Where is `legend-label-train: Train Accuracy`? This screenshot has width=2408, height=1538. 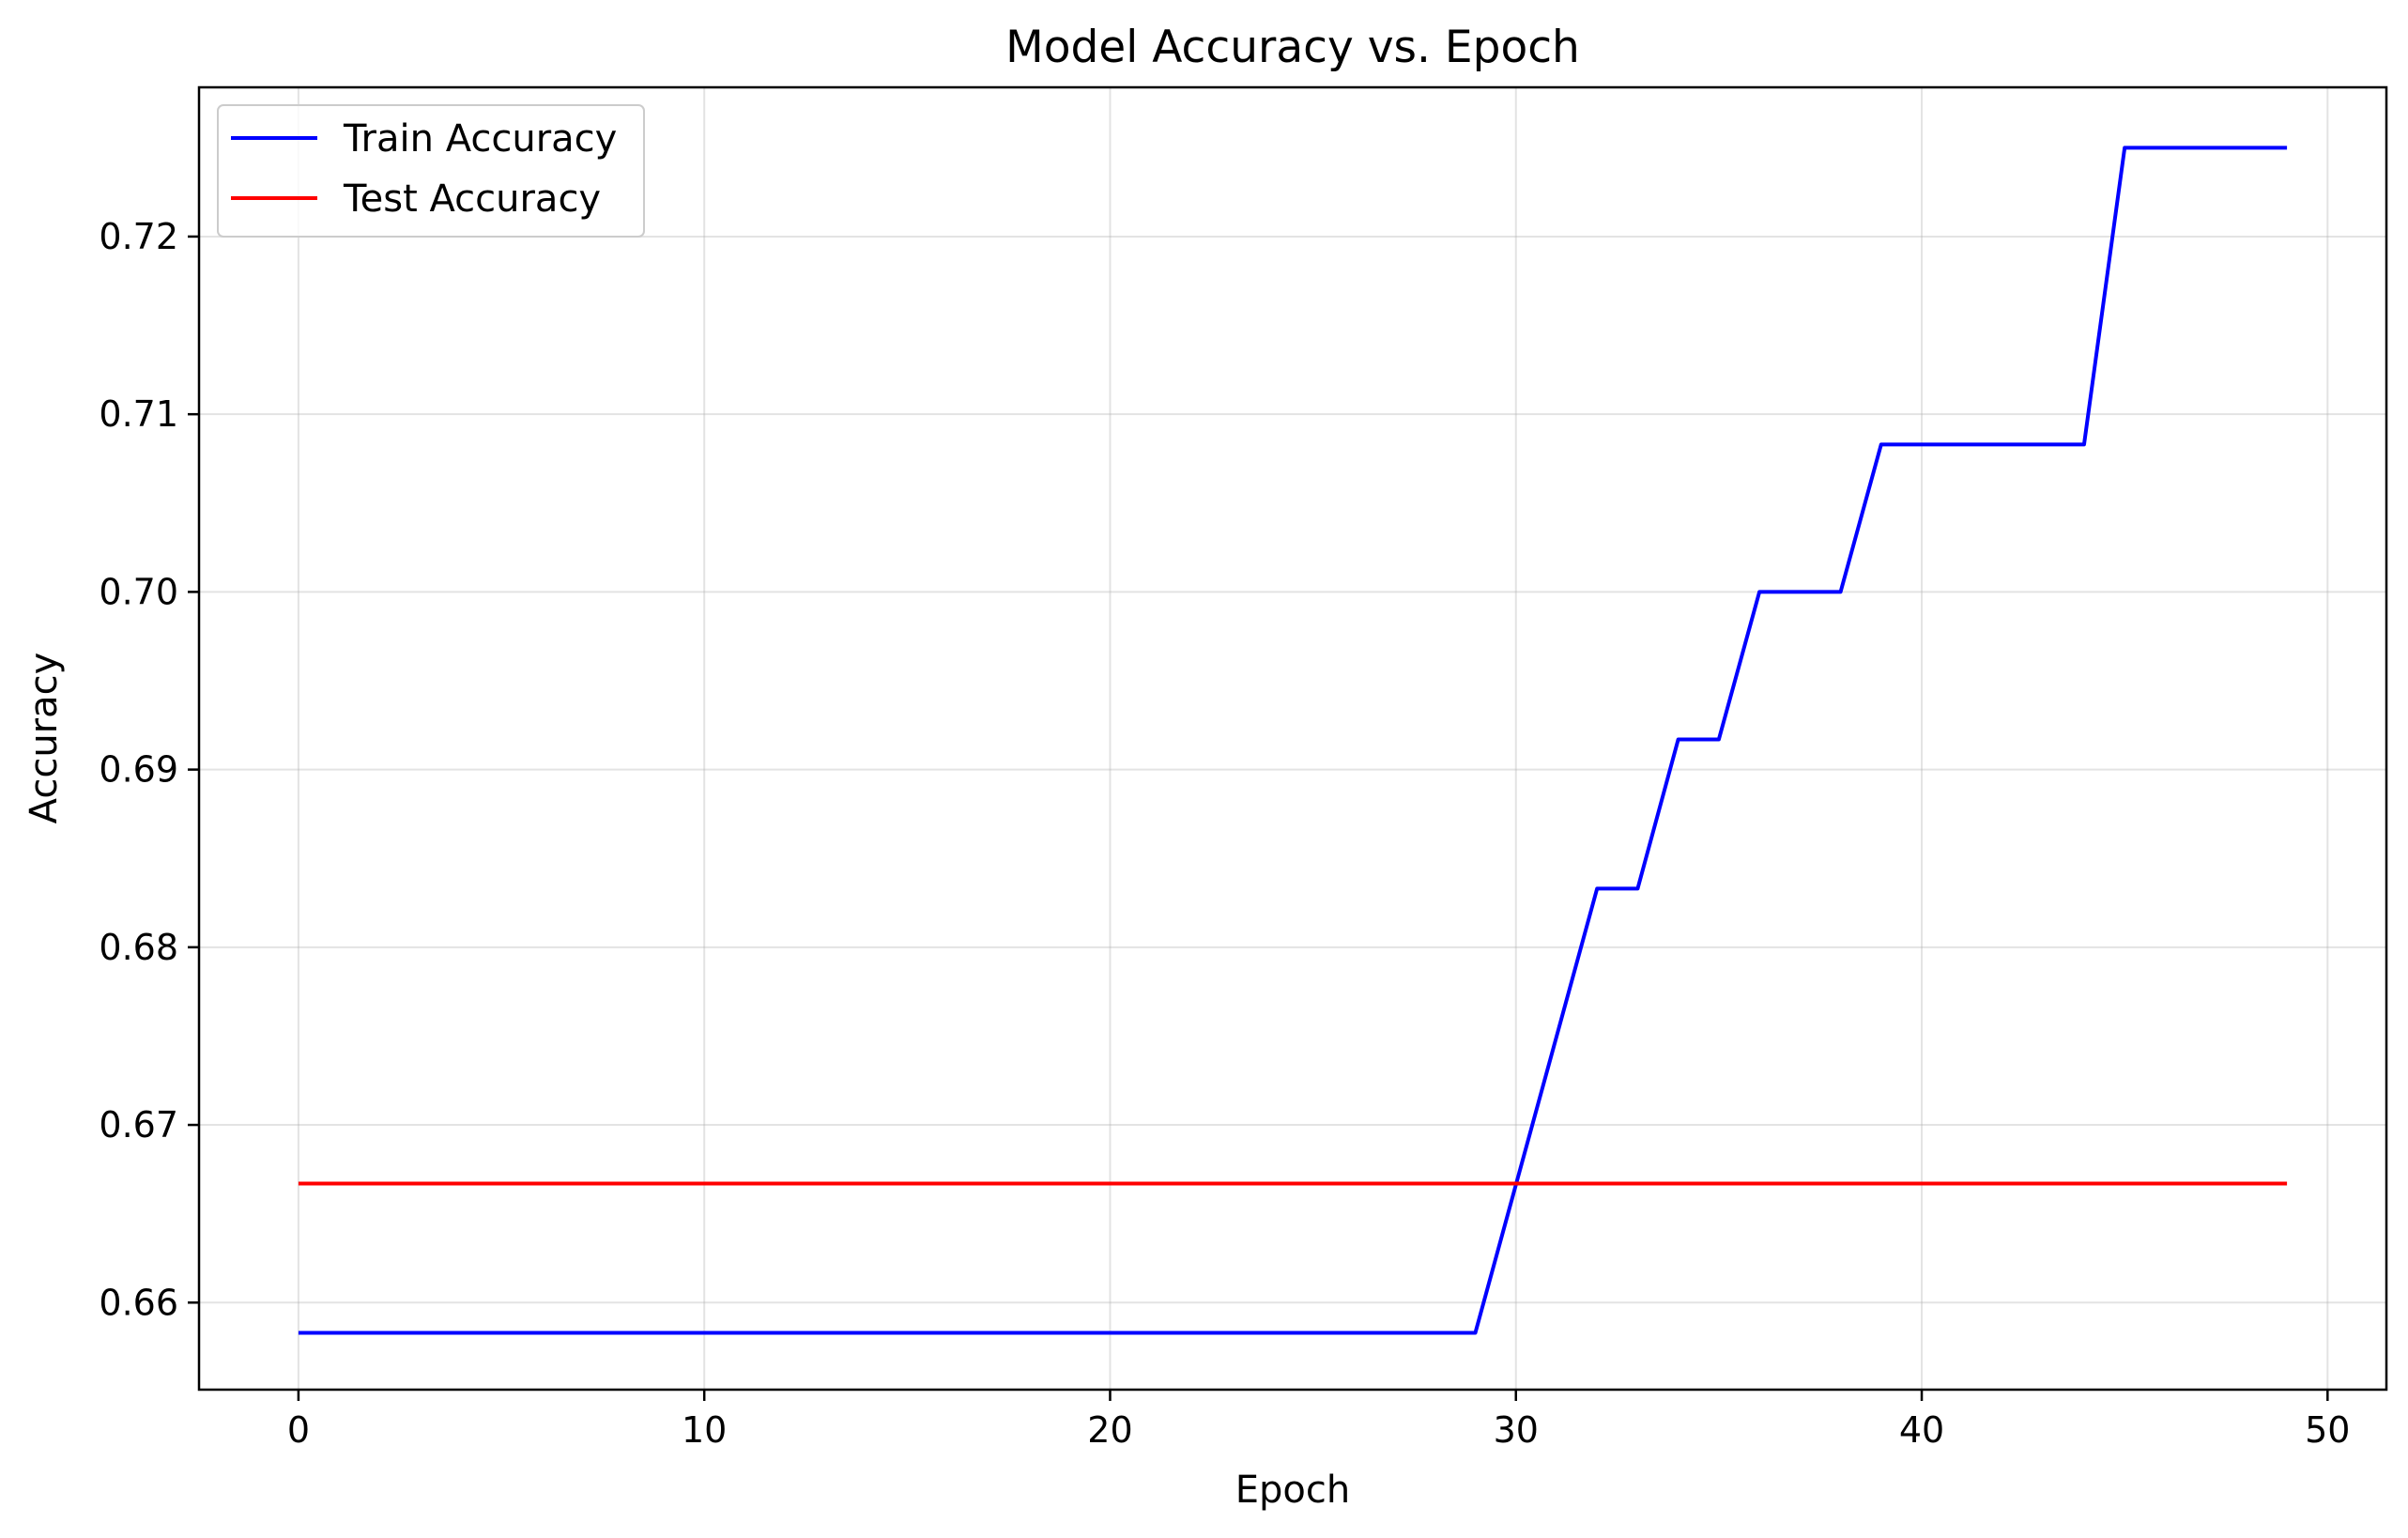 legend-label-train: Train Accuracy is located at coordinates (480, 139).